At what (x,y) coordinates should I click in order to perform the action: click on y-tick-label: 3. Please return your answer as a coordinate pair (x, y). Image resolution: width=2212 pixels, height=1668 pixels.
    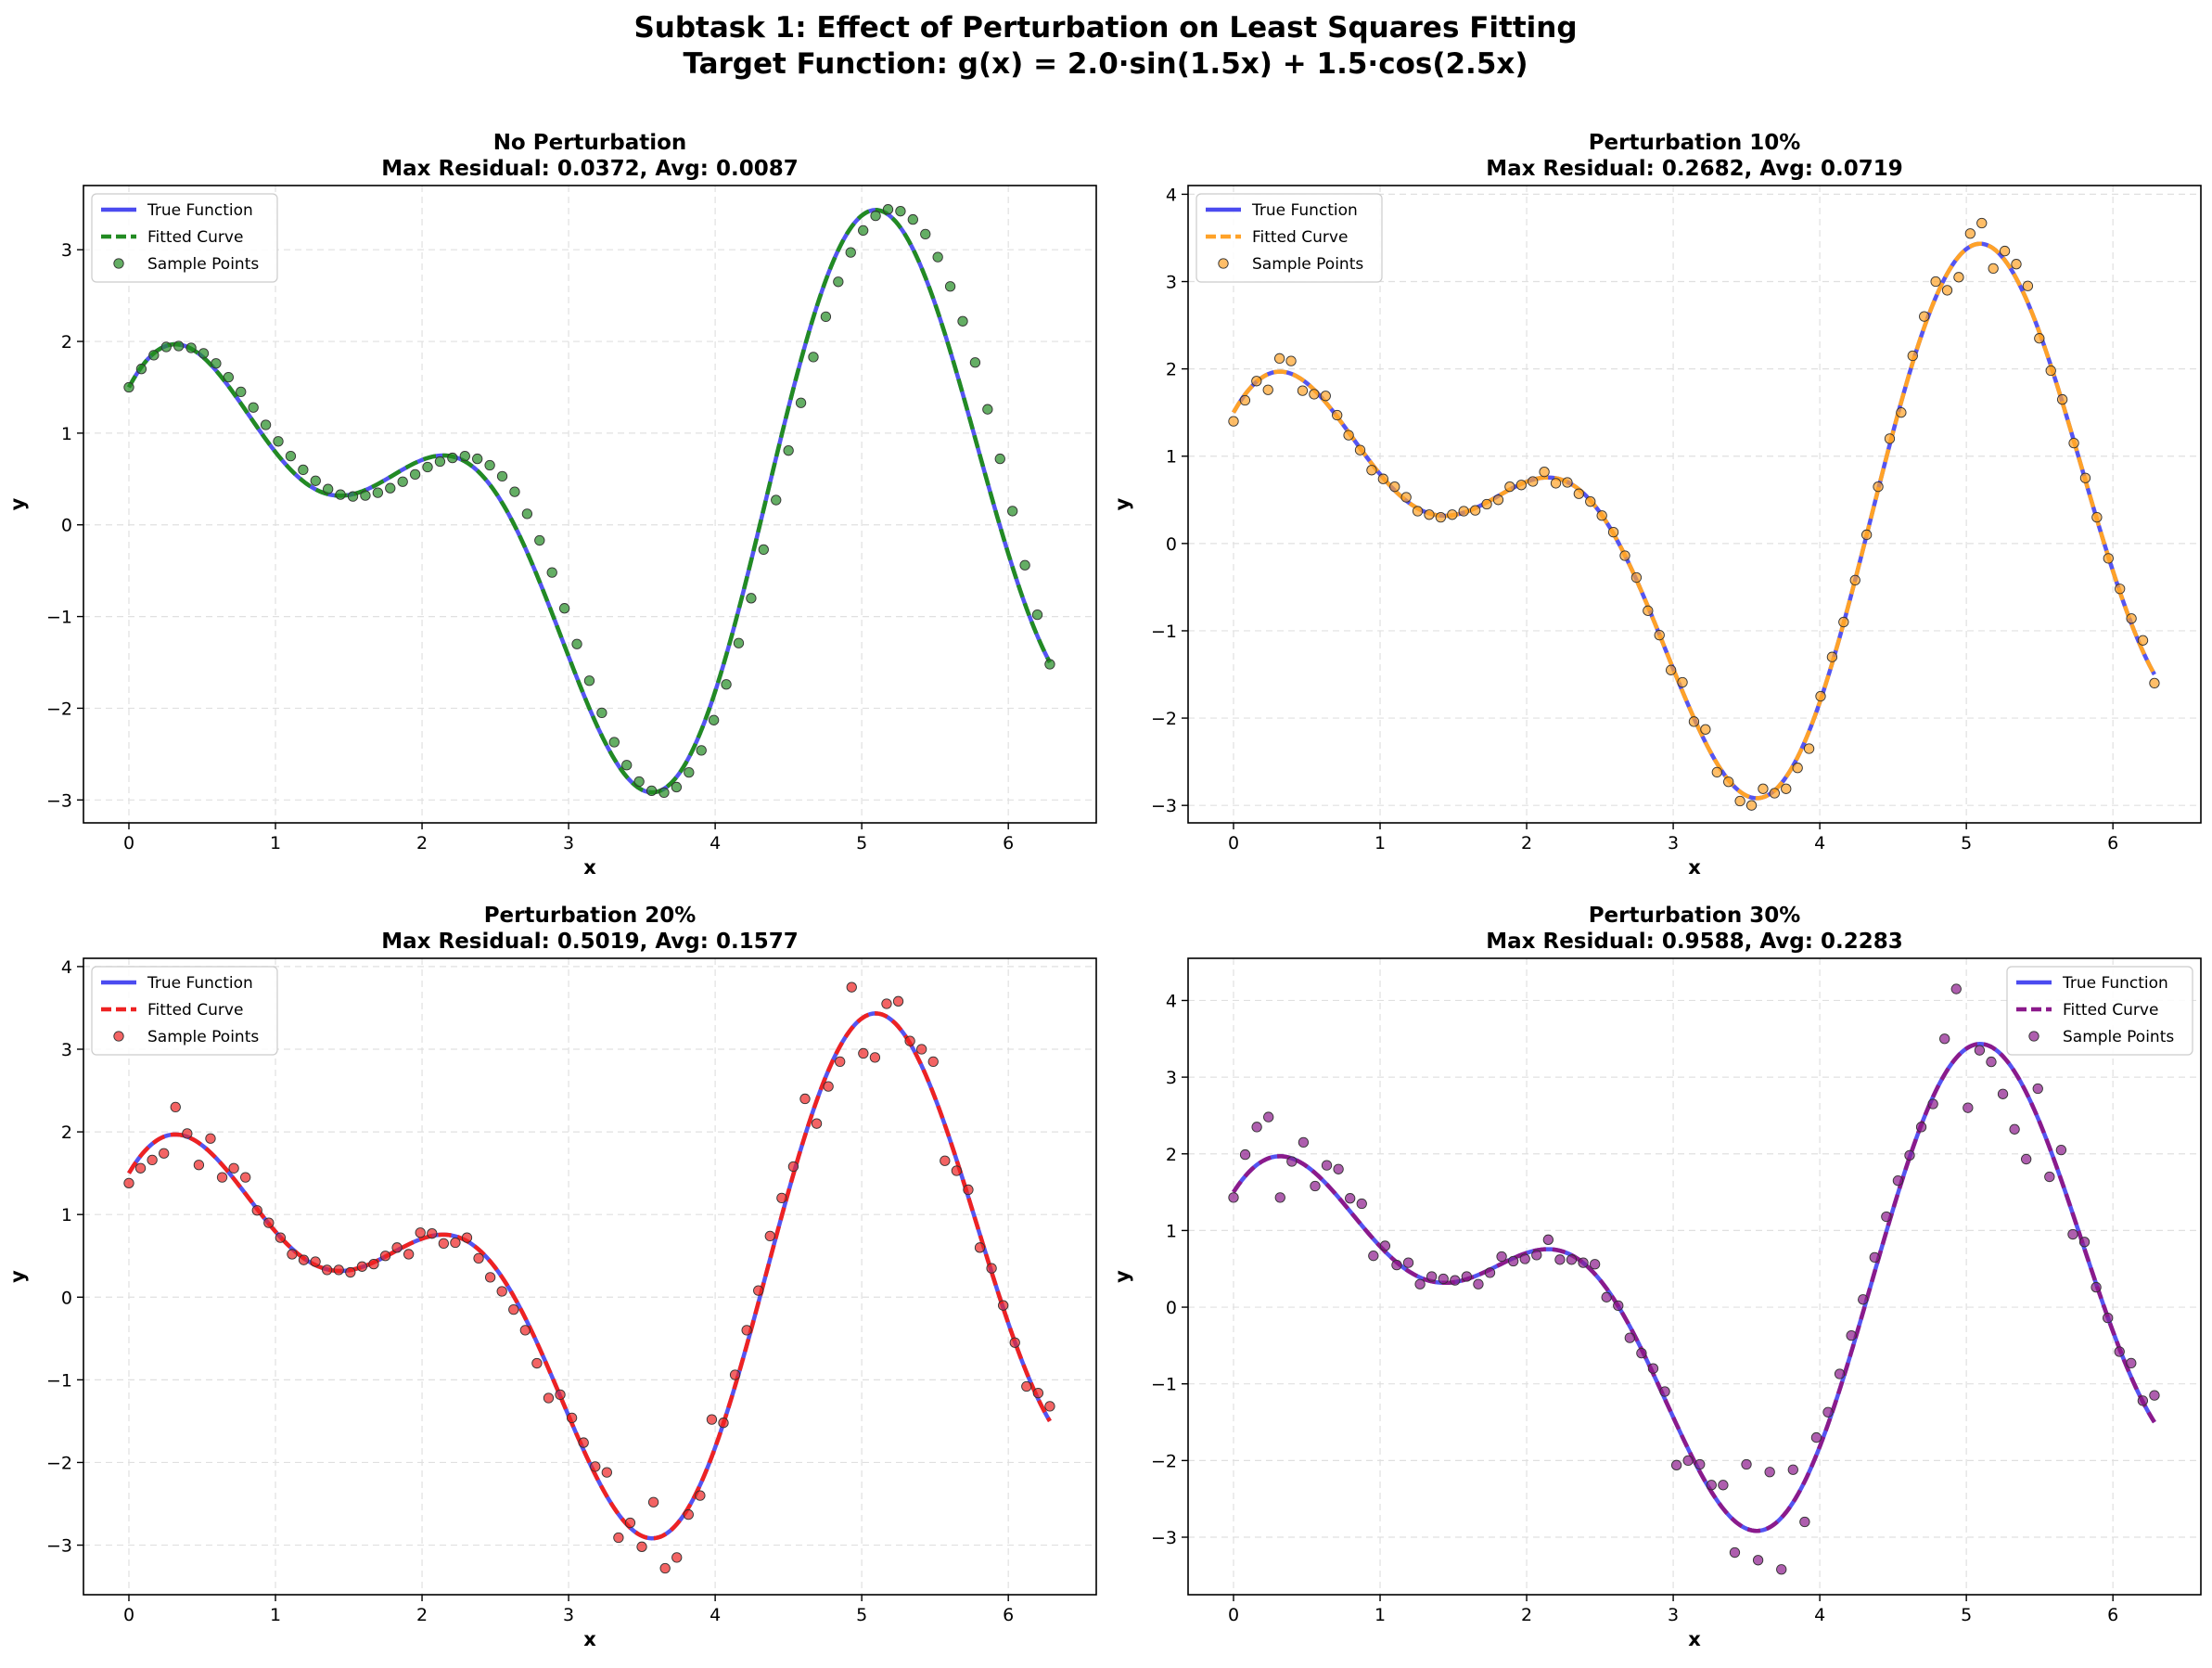
    Looking at the image, I should click on (66, 1050).